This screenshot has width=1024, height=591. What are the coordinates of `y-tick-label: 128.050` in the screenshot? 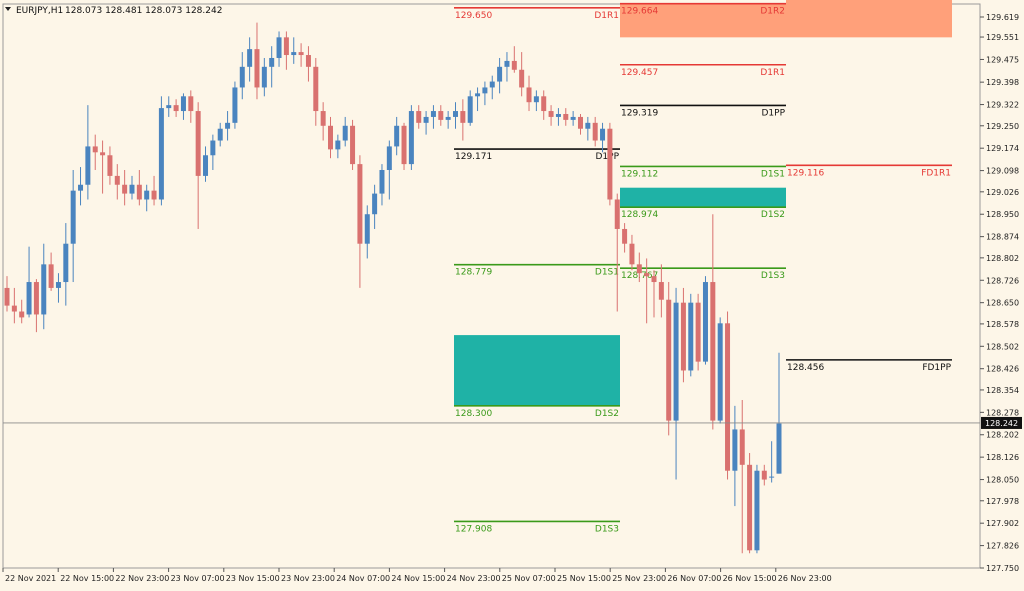 It's located at (1002, 480).